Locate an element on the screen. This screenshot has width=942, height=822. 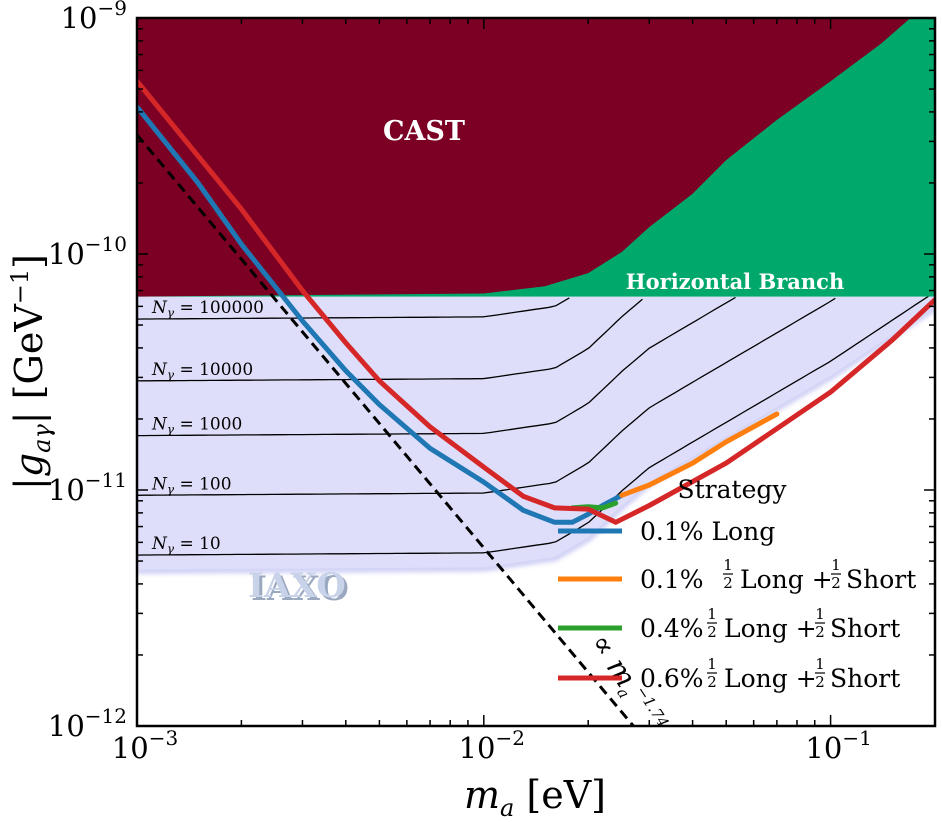
x-axis-title-sub: a is located at coordinates (507, 808).